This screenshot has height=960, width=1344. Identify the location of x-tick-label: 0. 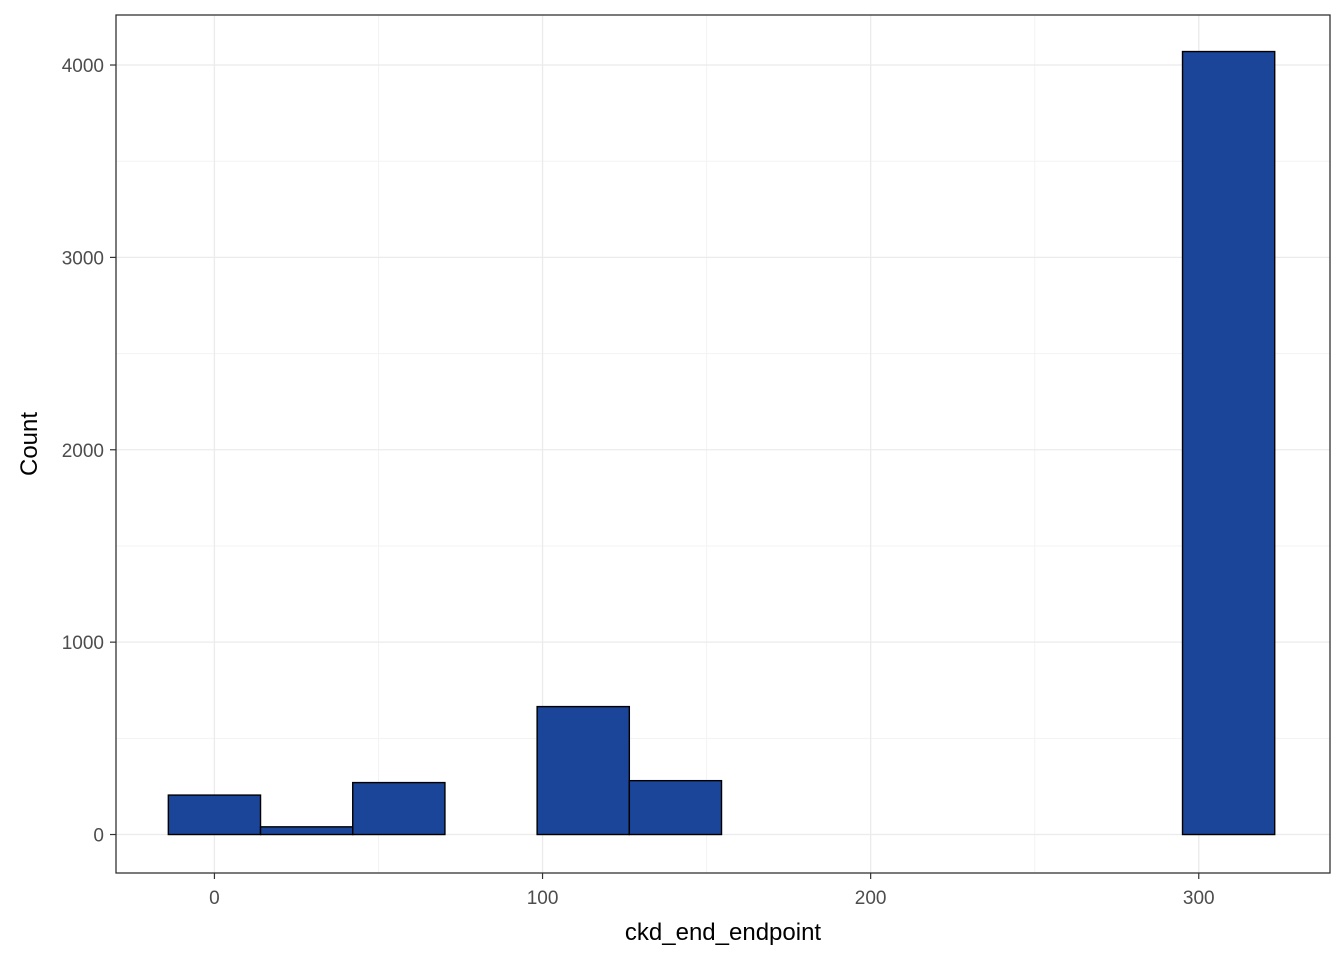
(214, 898).